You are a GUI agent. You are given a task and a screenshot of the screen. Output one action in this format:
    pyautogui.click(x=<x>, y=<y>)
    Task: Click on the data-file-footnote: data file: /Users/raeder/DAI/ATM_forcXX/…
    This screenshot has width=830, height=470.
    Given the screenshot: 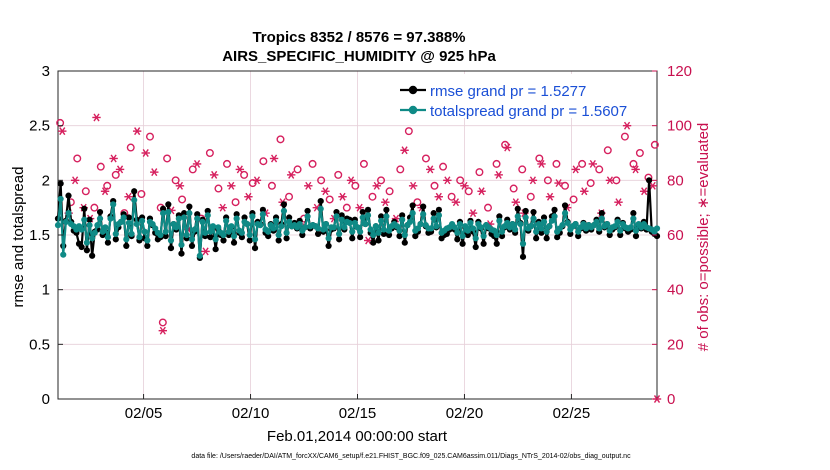 What is the action you would take?
    pyautogui.click(x=411, y=456)
    